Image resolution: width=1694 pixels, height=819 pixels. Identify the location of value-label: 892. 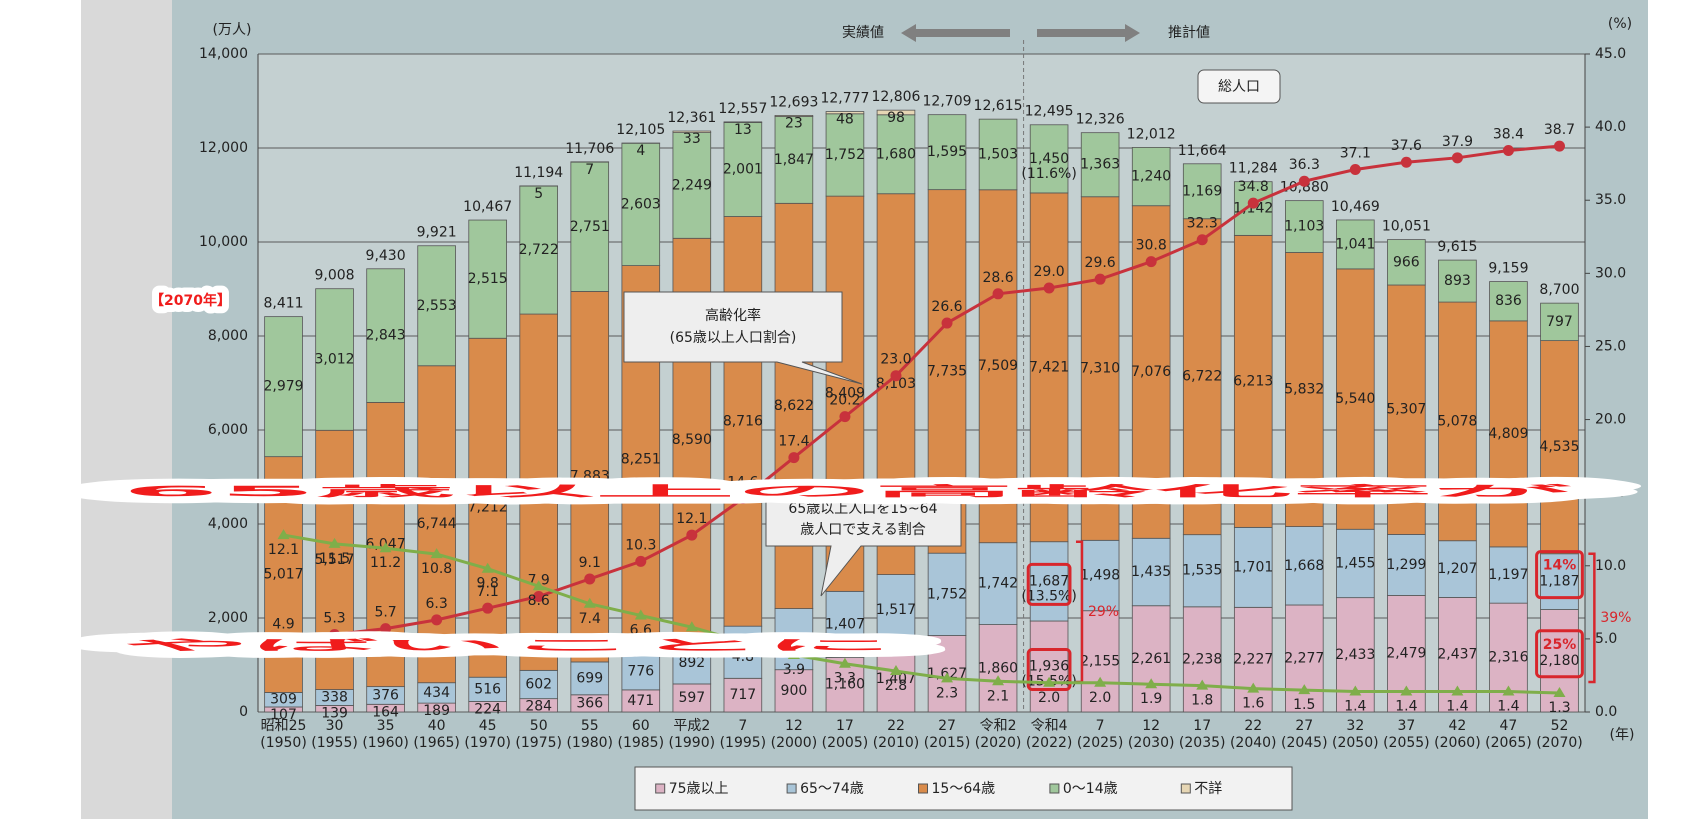
(691, 663).